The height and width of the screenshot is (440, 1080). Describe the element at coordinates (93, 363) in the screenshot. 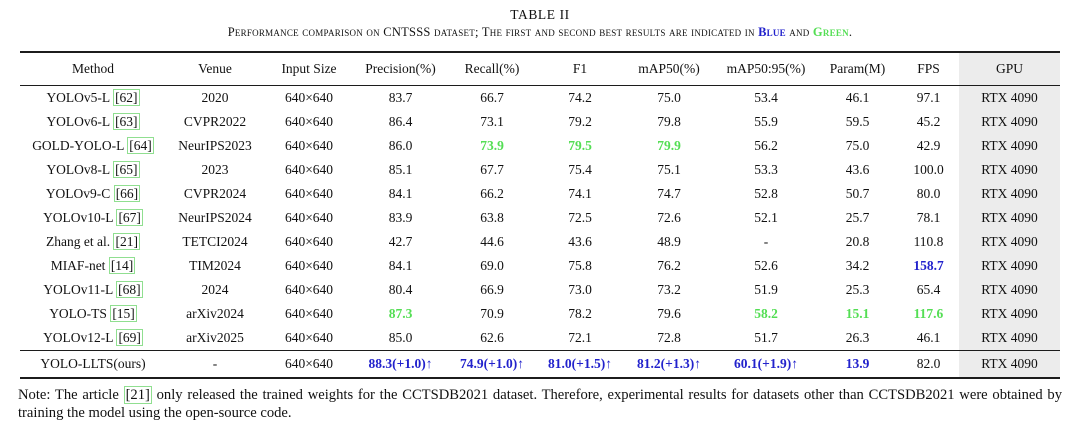

I see `method-cell: YOLO-LLTS(ours)` at that location.